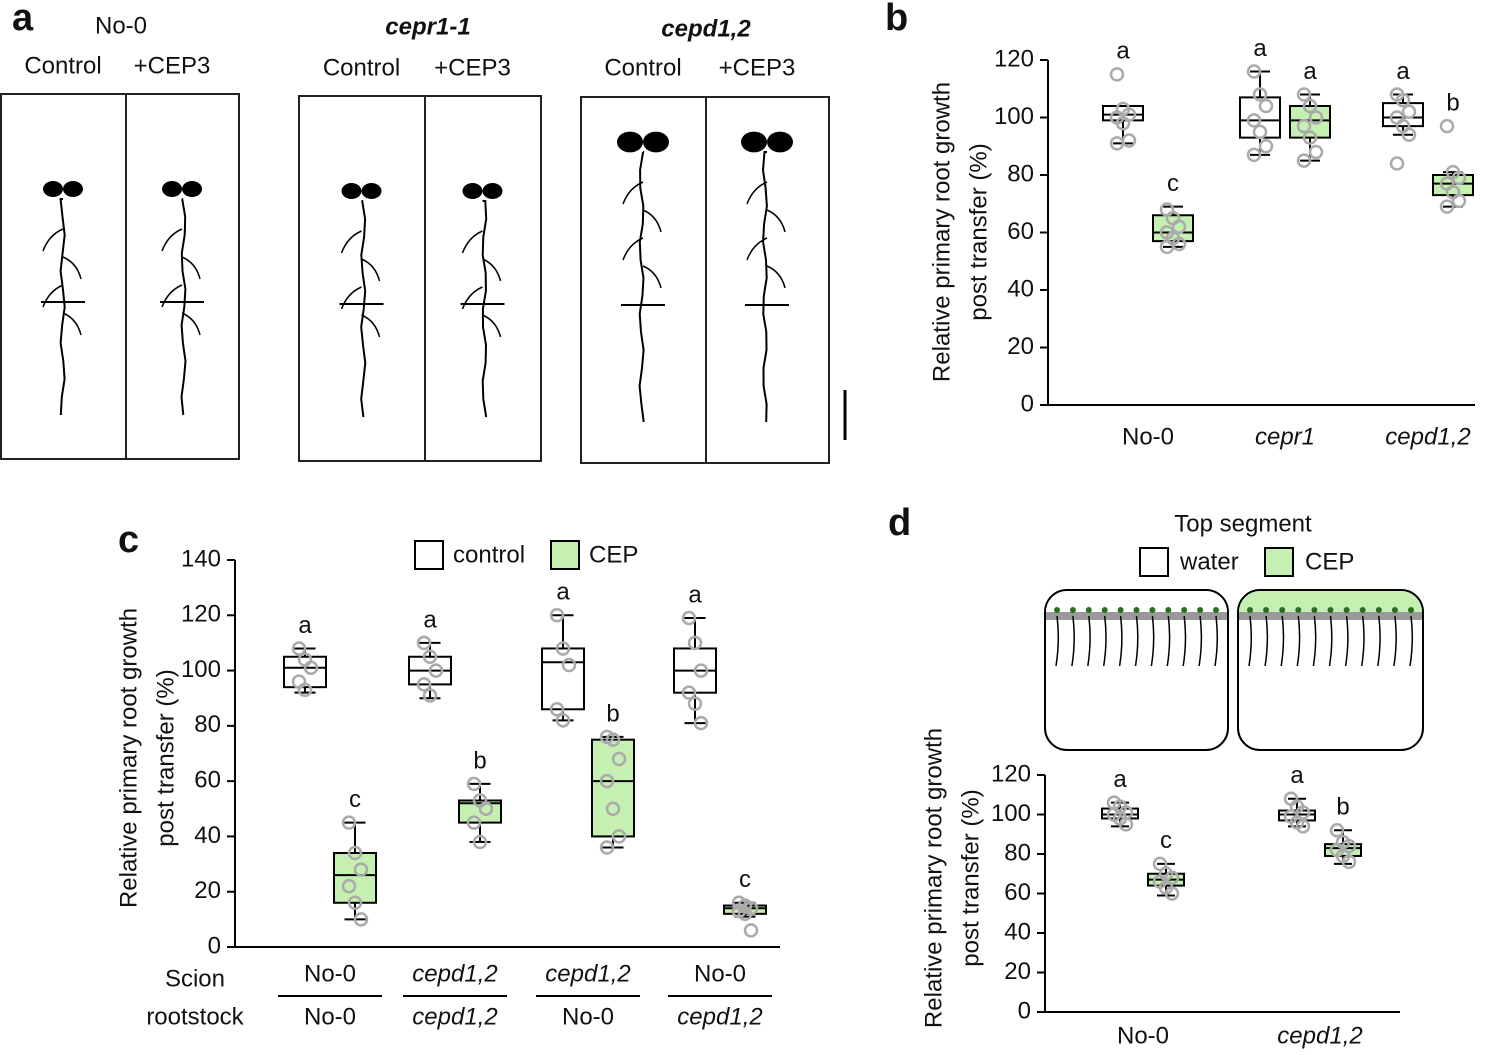 This screenshot has width=1496, height=1055. I want to click on y-tick-label: 120, so click(1011, 773).